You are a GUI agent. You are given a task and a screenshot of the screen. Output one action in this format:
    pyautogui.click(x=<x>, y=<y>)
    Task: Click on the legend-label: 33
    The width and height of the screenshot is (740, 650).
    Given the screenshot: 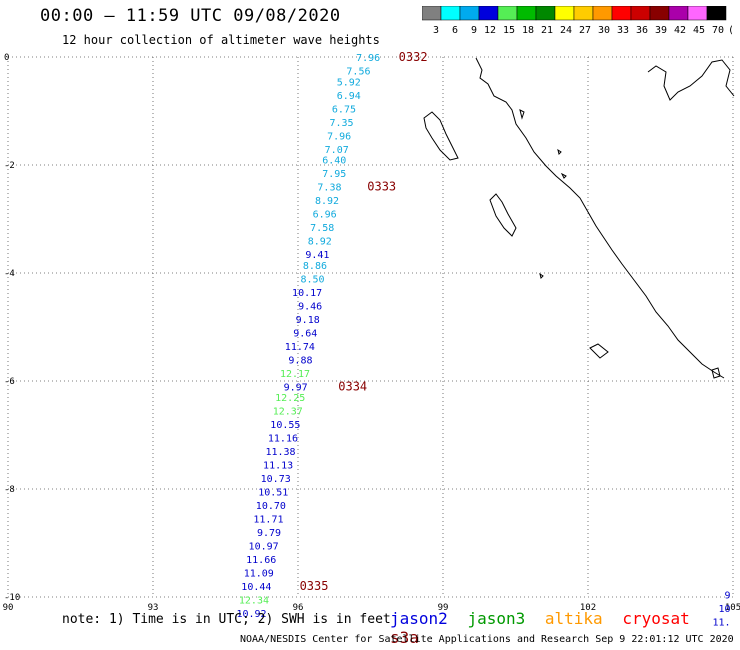 What is the action you would take?
    pyautogui.click(x=623, y=30)
    